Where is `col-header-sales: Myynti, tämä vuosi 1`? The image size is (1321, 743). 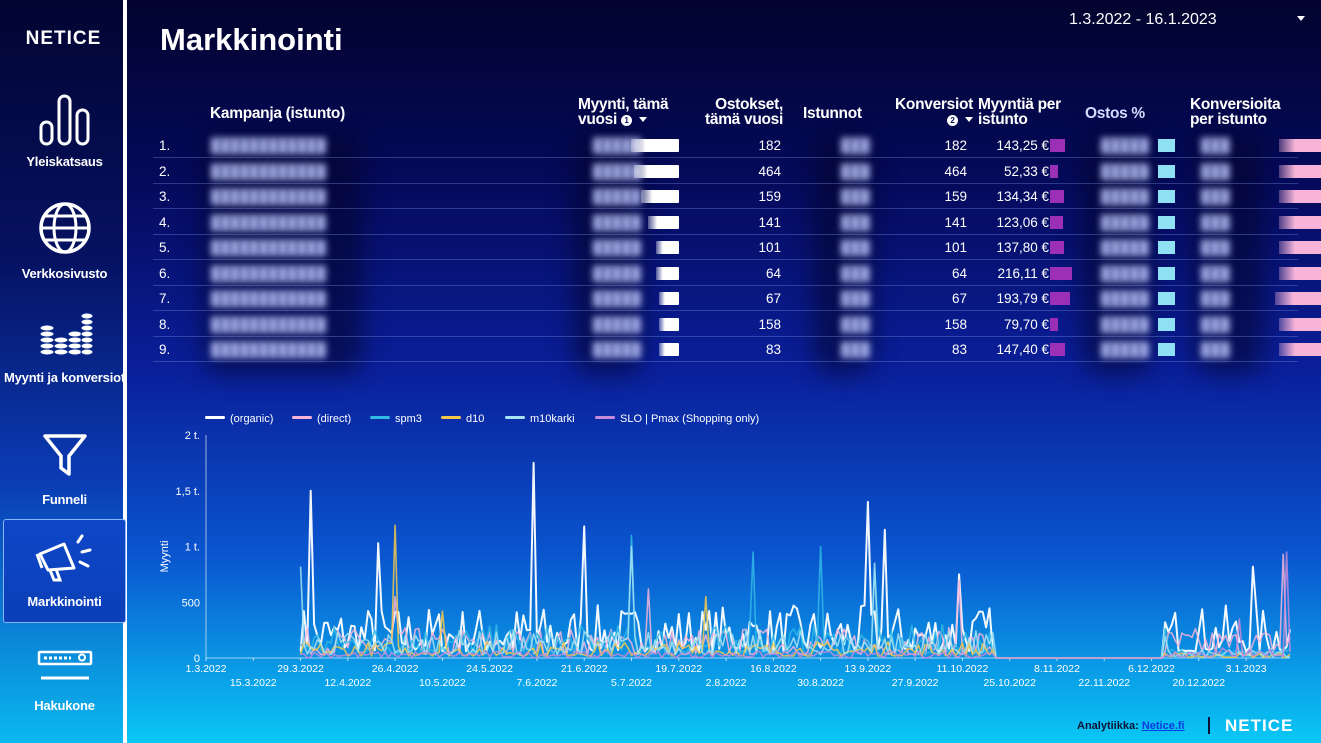 col-header-sales: Myynti, tämä vuosi 1 is located at coordinates (633, 112).